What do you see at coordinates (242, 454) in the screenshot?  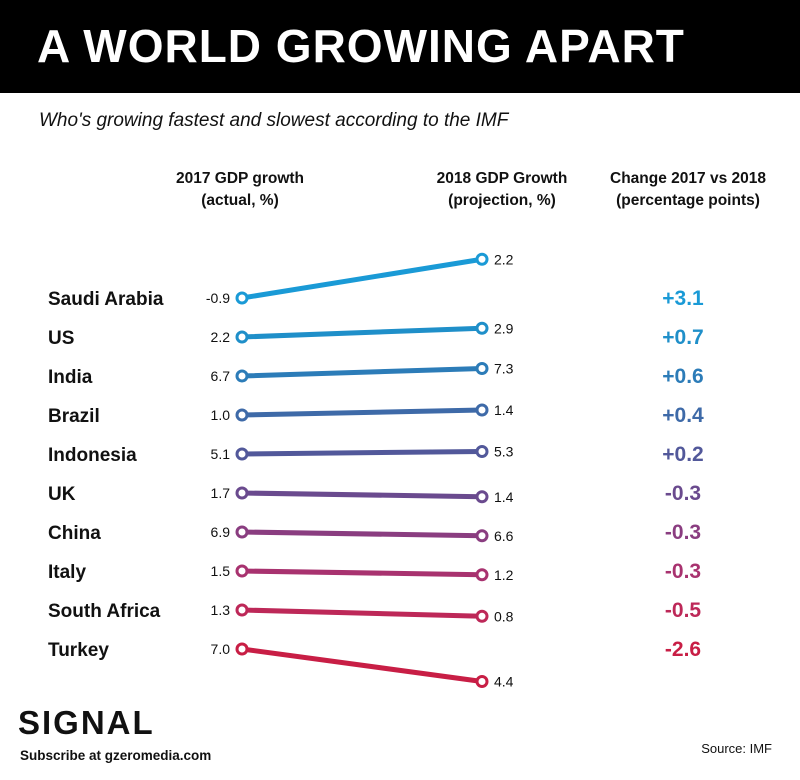 I see `point-2017-indonesia` at bounding box center [242, 454].